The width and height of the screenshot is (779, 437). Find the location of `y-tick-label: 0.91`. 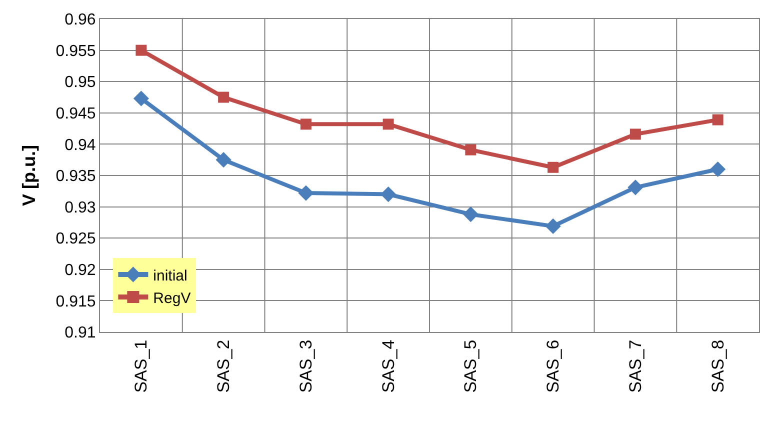

y-tick-label: 0.91 is located at coordinates (80, 333).